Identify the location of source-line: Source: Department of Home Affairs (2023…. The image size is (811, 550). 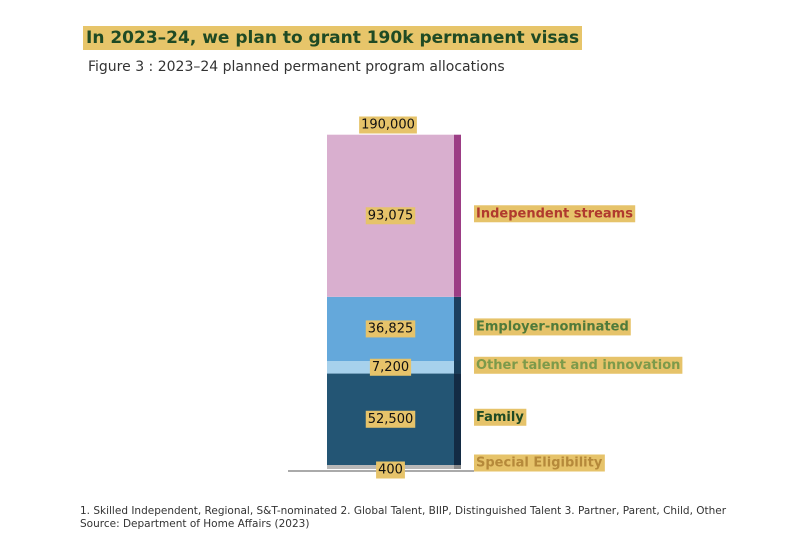
(195, 524).